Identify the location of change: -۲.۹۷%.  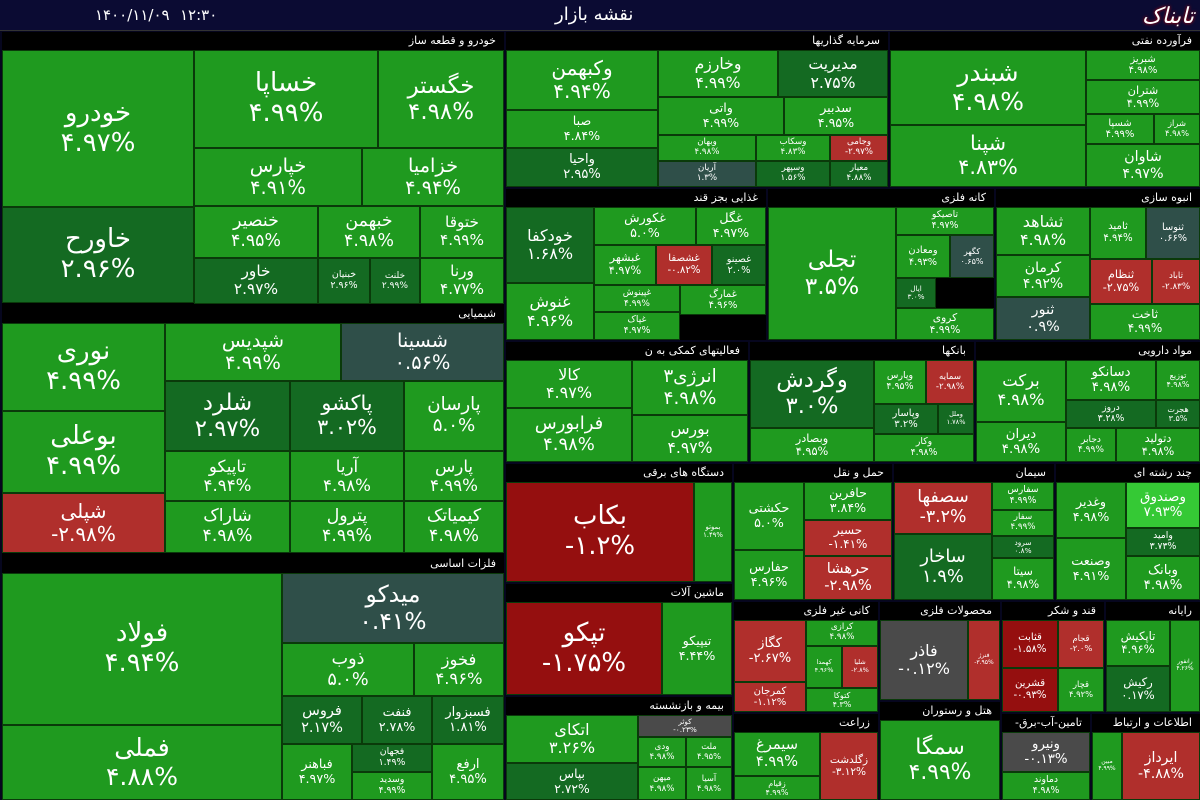
(859, 152).